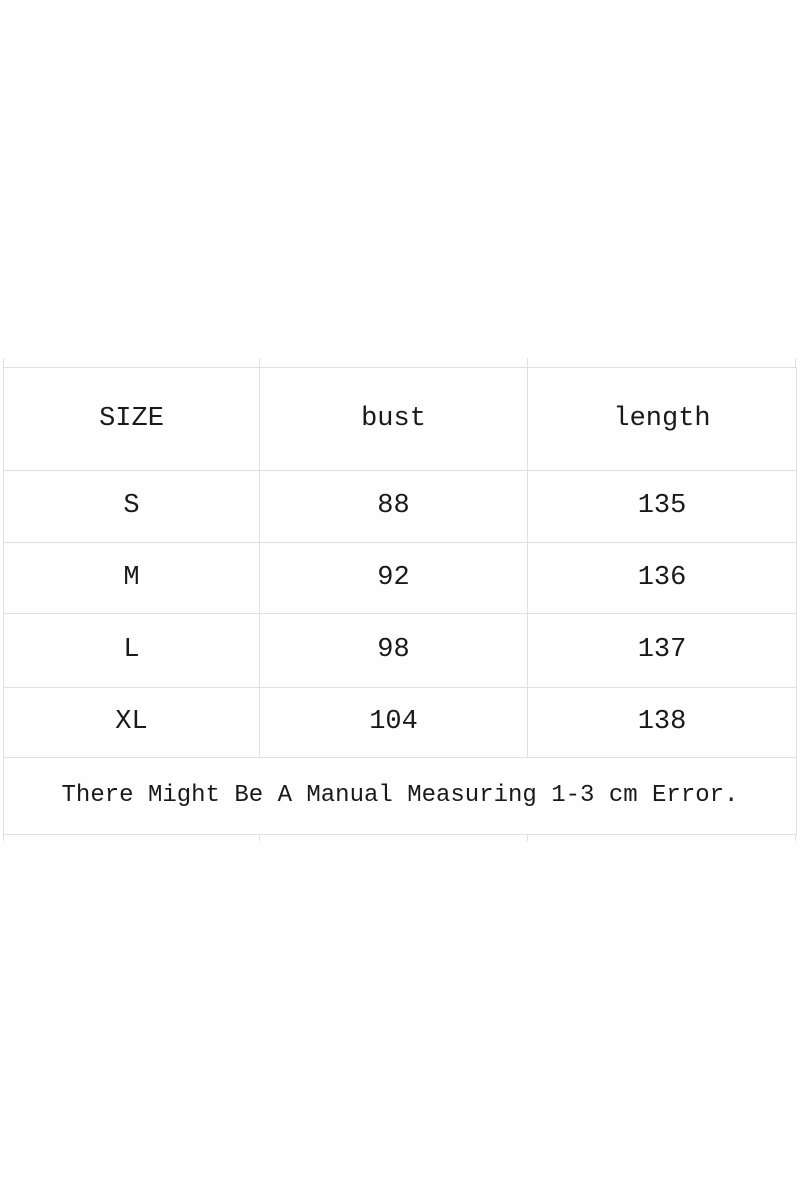 This screenshot has height=1200, width=800. I want to click on cell-bust-l: 98, so click(394, 651).